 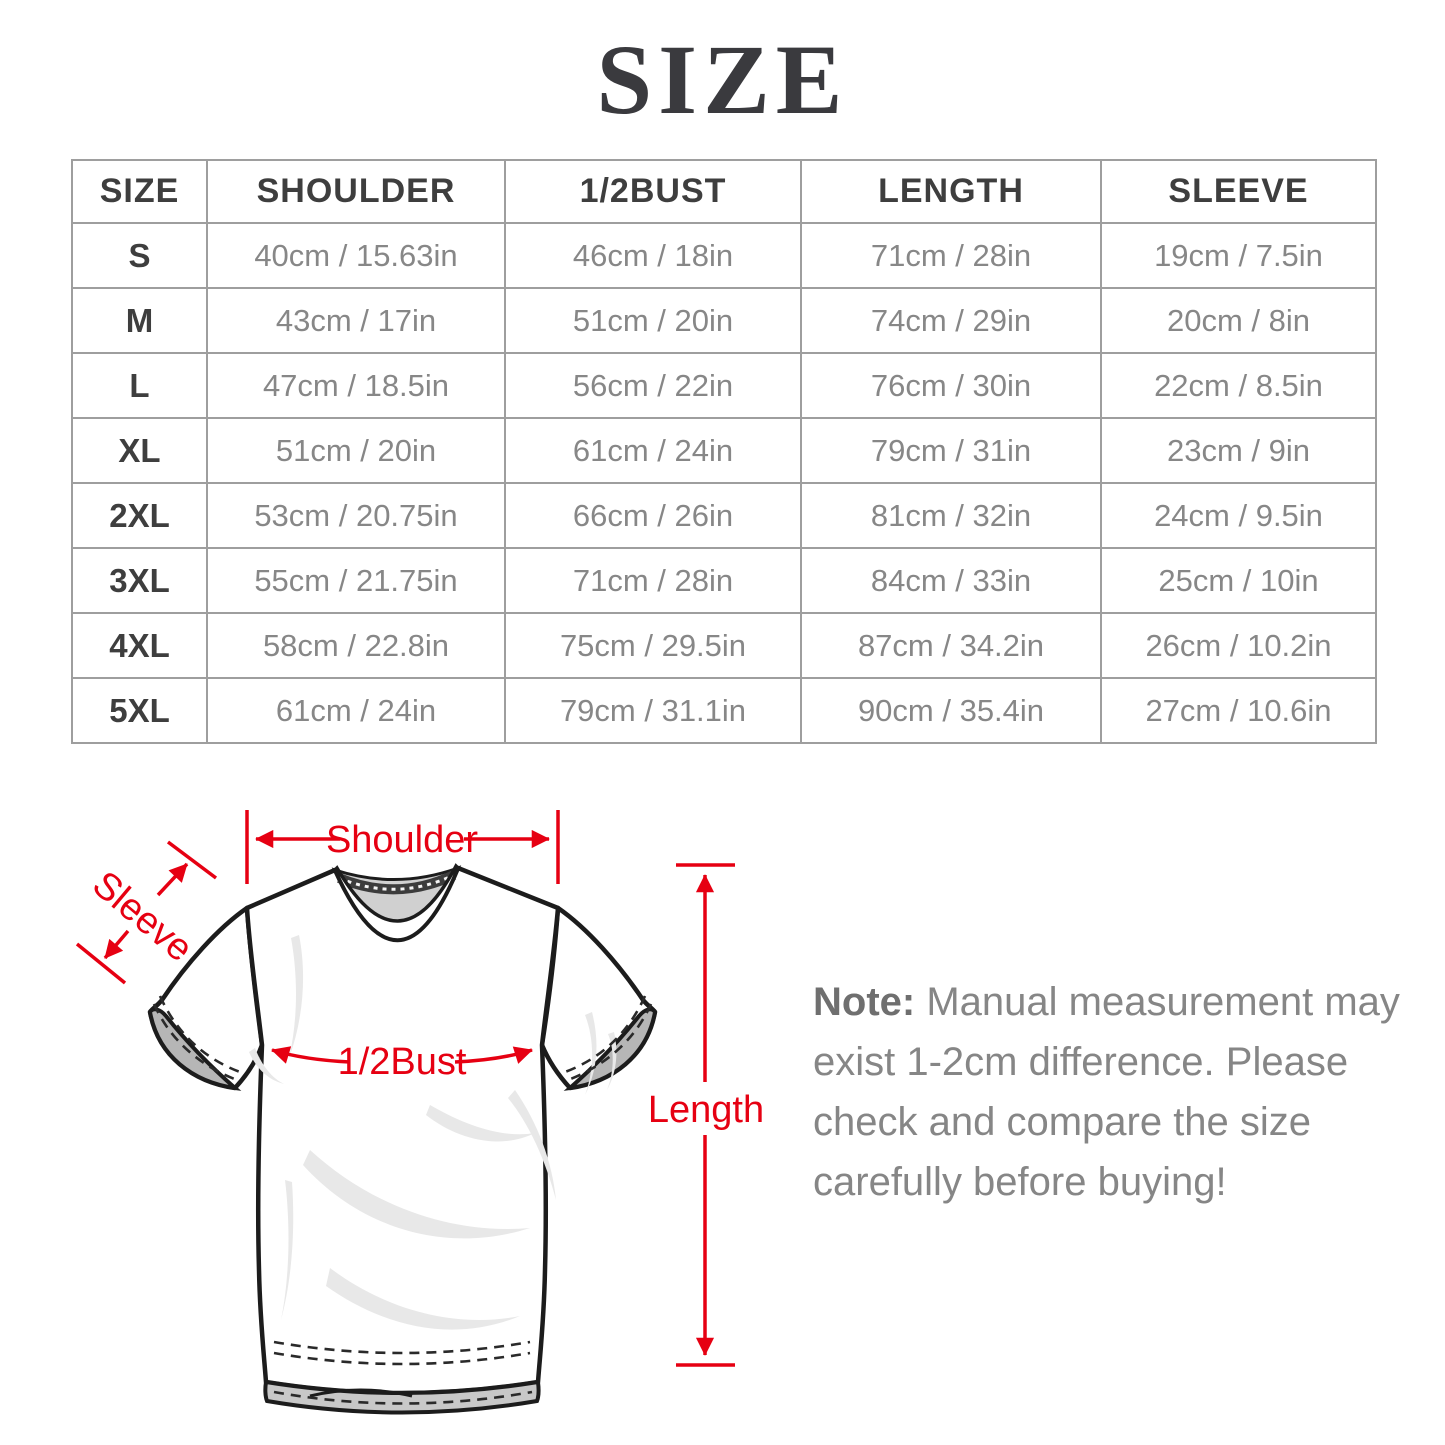 I want to click on measurement-cell: 56cm / 22in, so click(x=653, y=385).